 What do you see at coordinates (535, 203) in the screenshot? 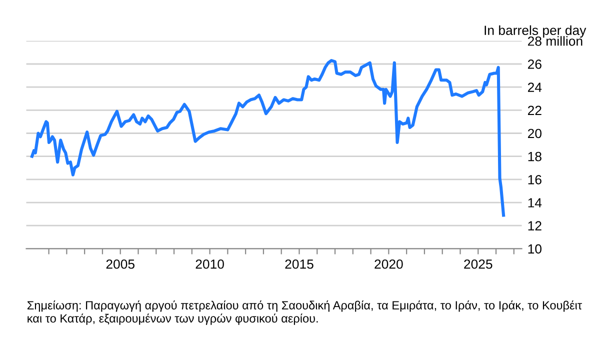
I see `y-tick-label: 14` at bounding box center [535, 203].